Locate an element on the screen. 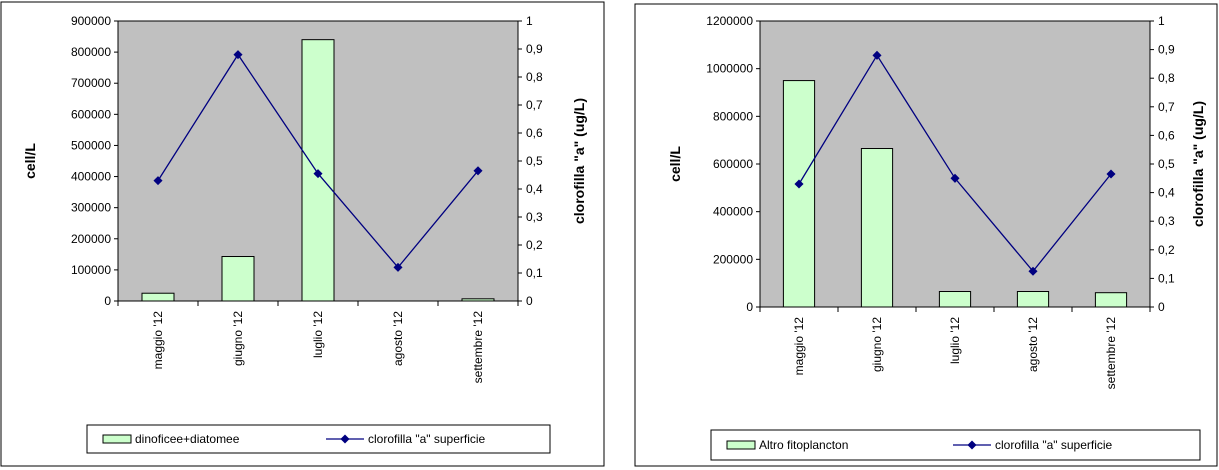 The width and height of the screenshot is (1219, 470). y-tick-label: 1000000 is located at coordinates (729, 69).